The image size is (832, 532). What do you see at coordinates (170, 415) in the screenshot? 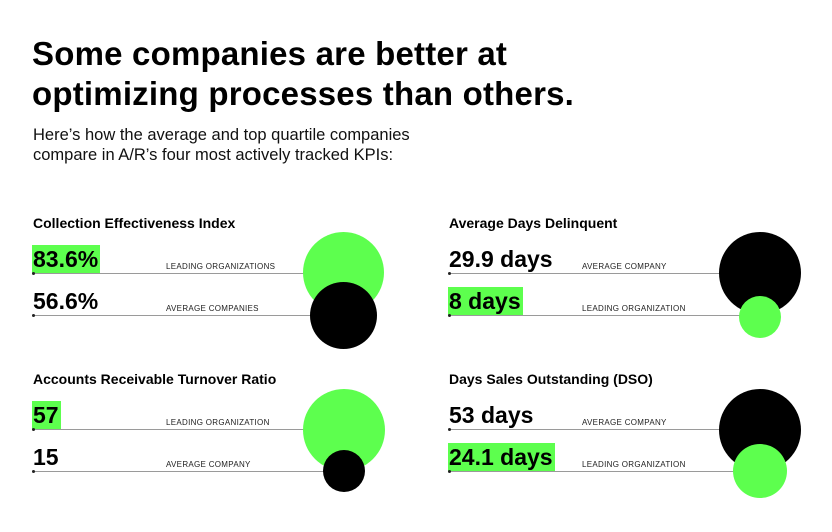
I see `kpi-row-leading: 57 LEADING ORGANIZATION` at bounding box center [170, 415].